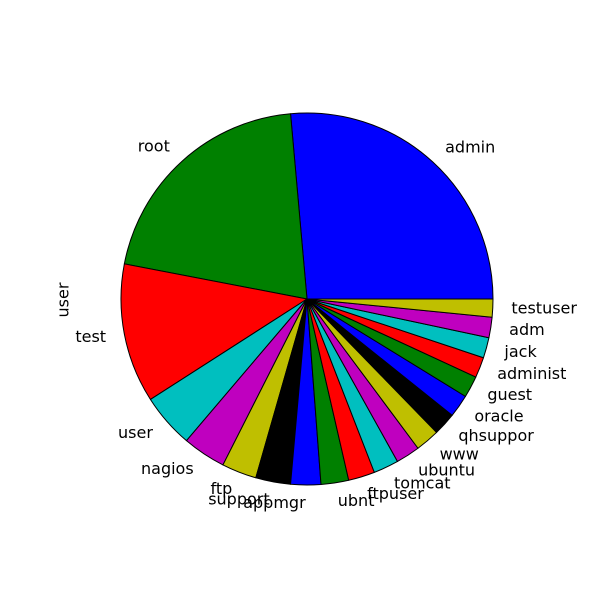 Image resolution: width=600 pixels, height=600 pixels. Describe the element at coordinates (544, 308) in the screenshot. I see `slice-label-testuser: testuser` at that location.